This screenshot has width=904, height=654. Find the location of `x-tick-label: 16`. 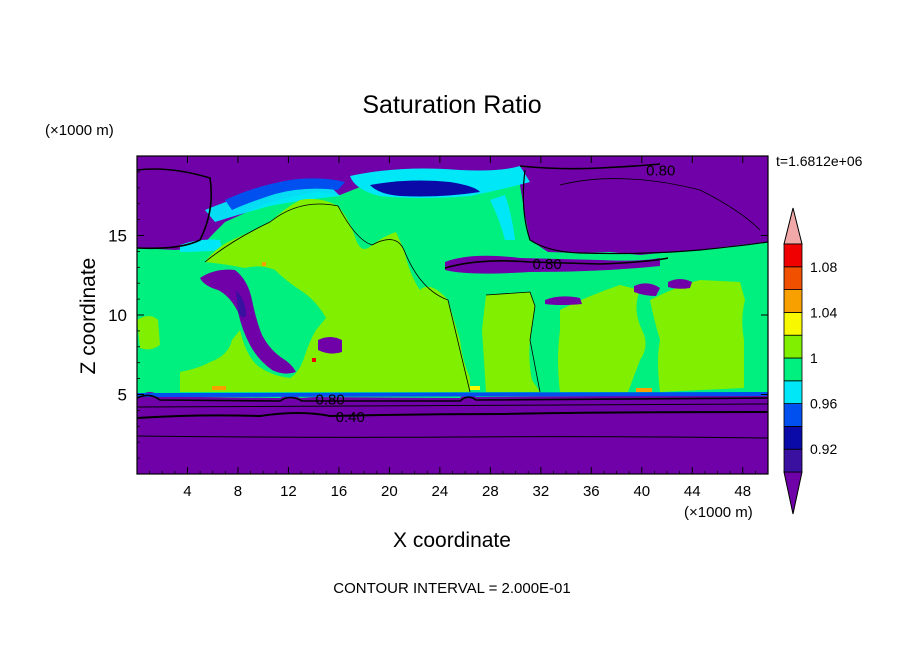

x-tick-label: 16 is located at coordinates (339, 491).